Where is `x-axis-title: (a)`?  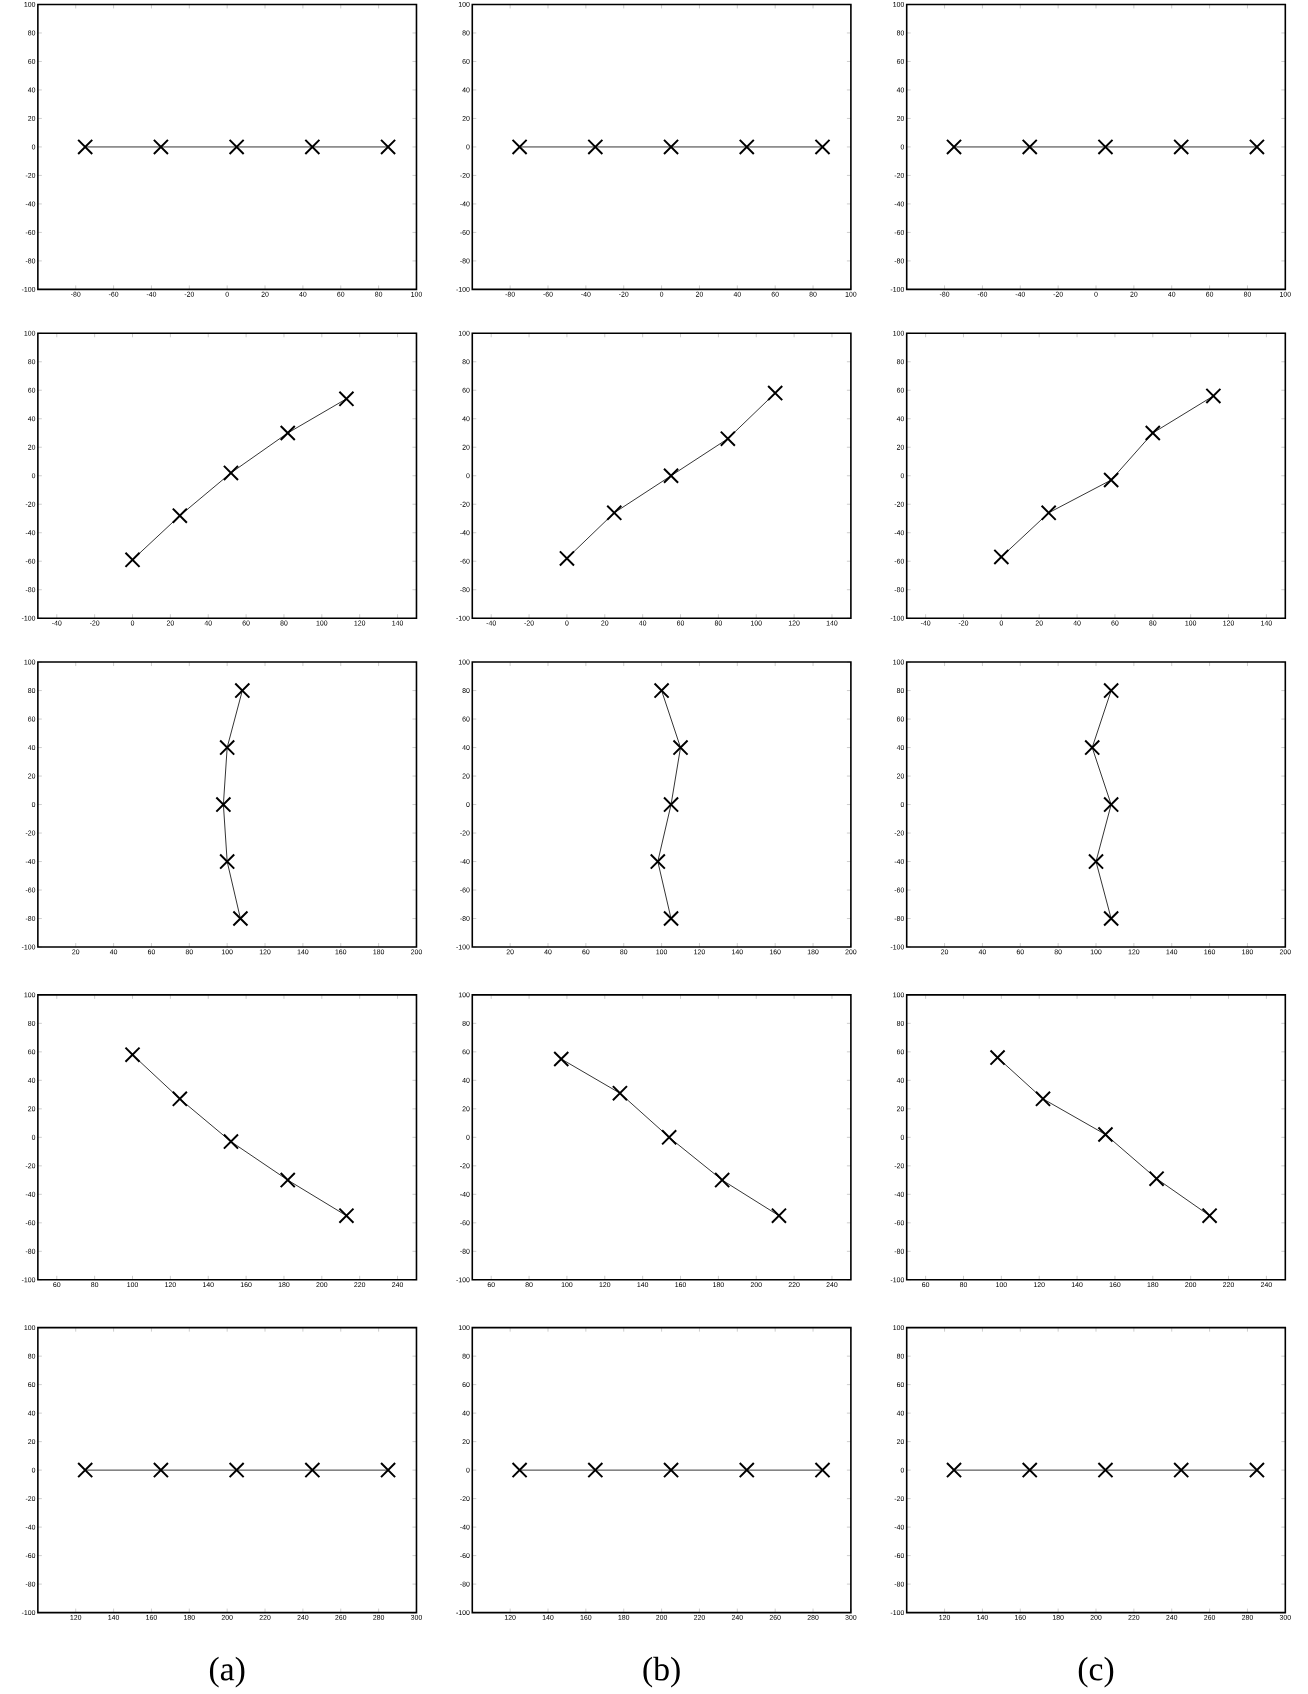
x-axis-title: (a) is located at coordinates (227, 1672).